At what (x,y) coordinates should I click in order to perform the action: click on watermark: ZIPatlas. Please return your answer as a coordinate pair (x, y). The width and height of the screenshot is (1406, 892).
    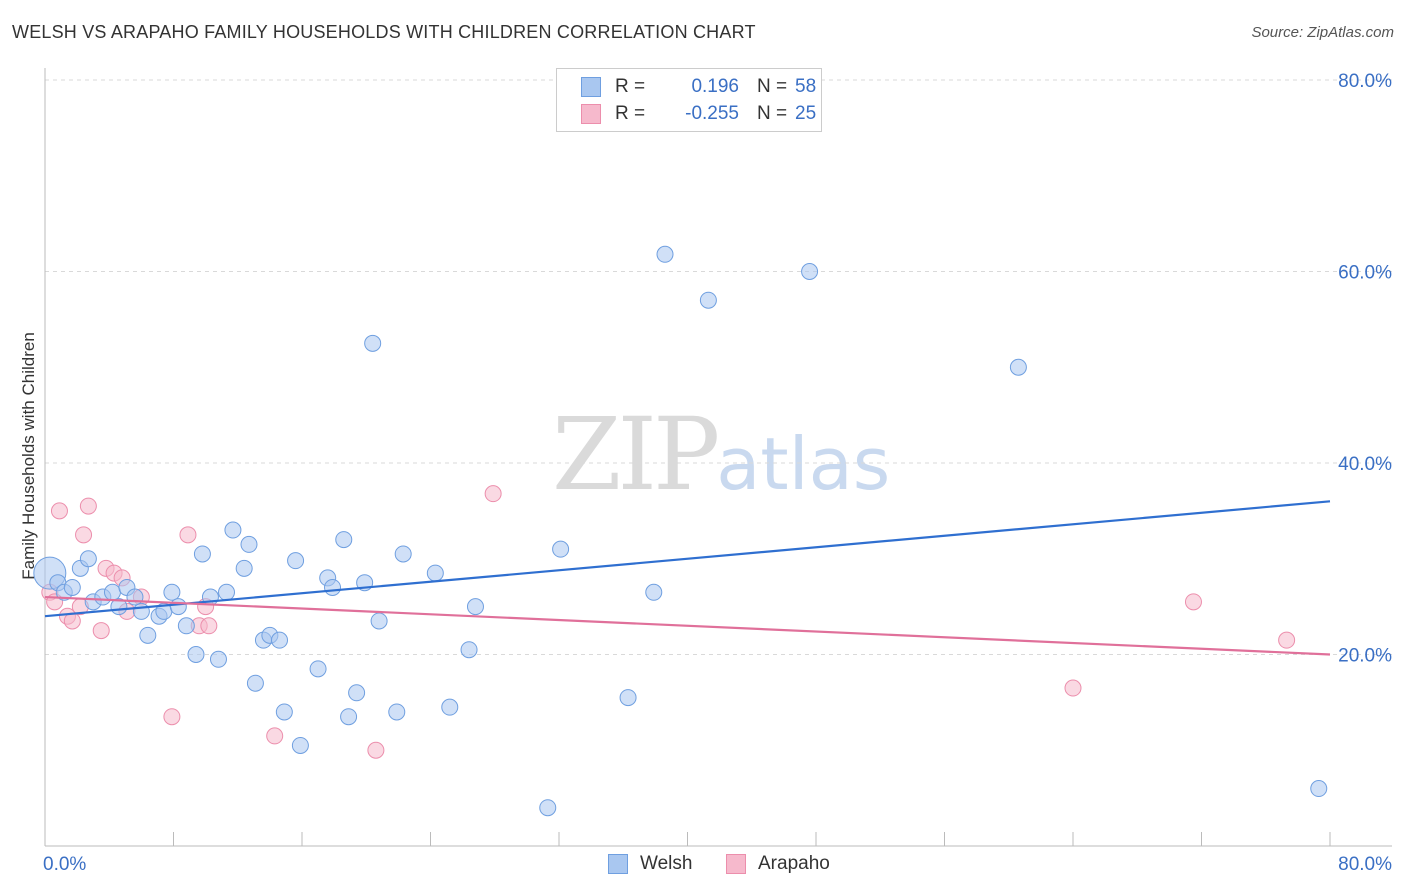
    Looking at the image, I should click on (721, 454).